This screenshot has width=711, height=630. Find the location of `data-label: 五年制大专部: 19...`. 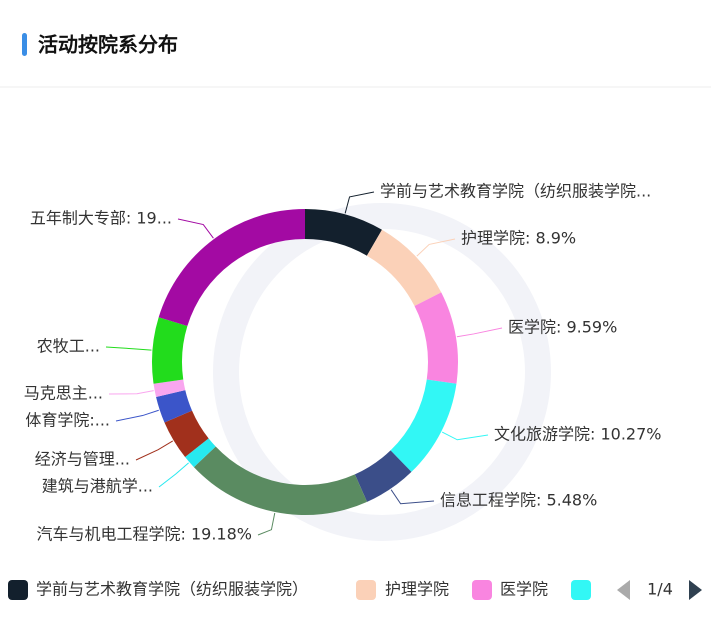

data-label: 五年制大专部: 19... is located at coordinates (101, 218).